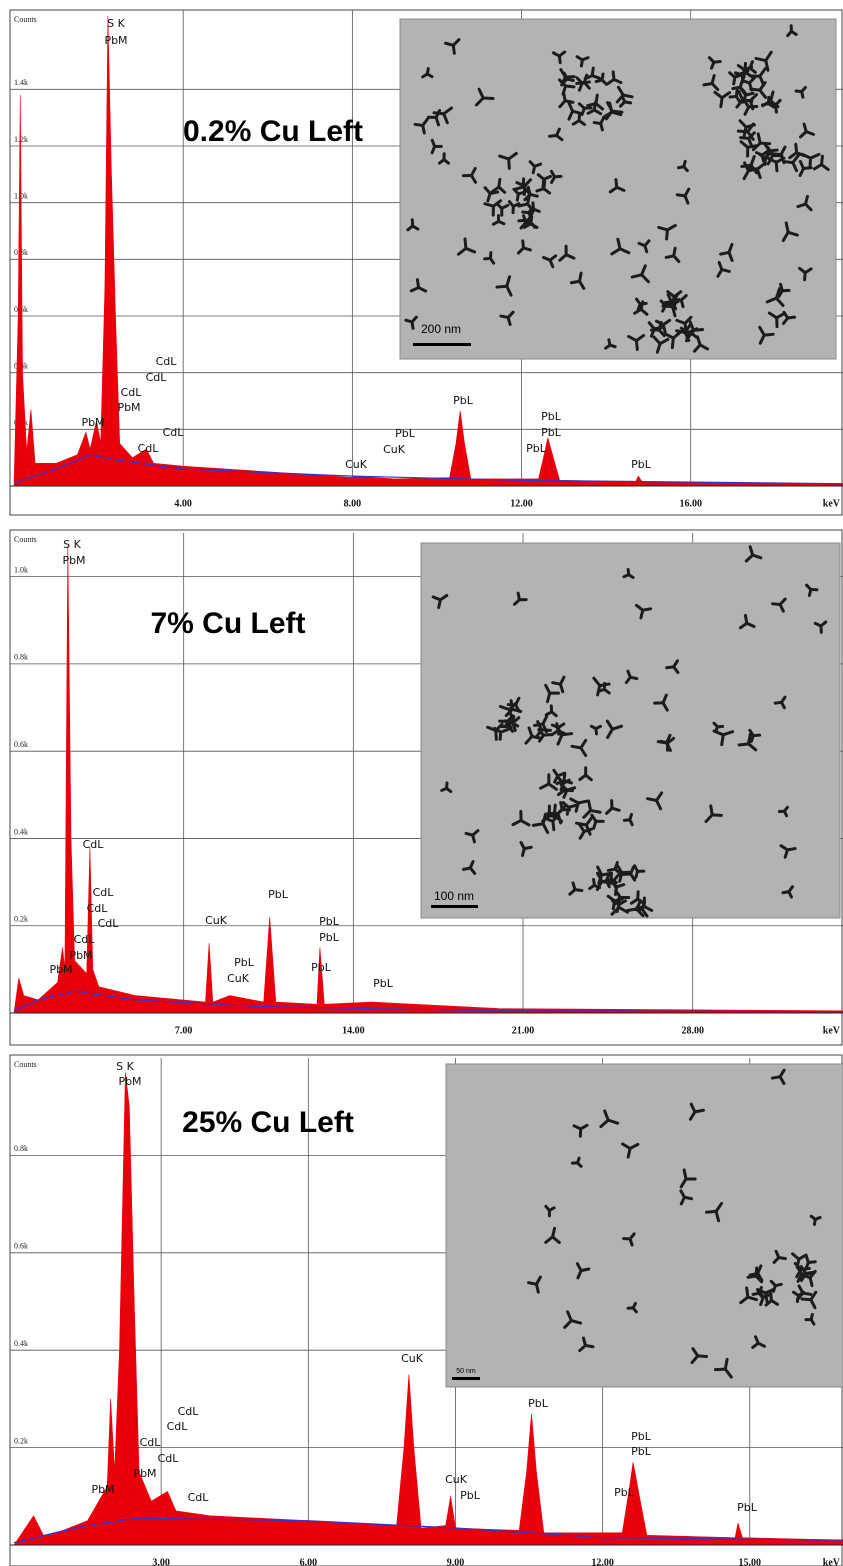  I want to click on x-tick-label: 15.00, so click(750, 1561).